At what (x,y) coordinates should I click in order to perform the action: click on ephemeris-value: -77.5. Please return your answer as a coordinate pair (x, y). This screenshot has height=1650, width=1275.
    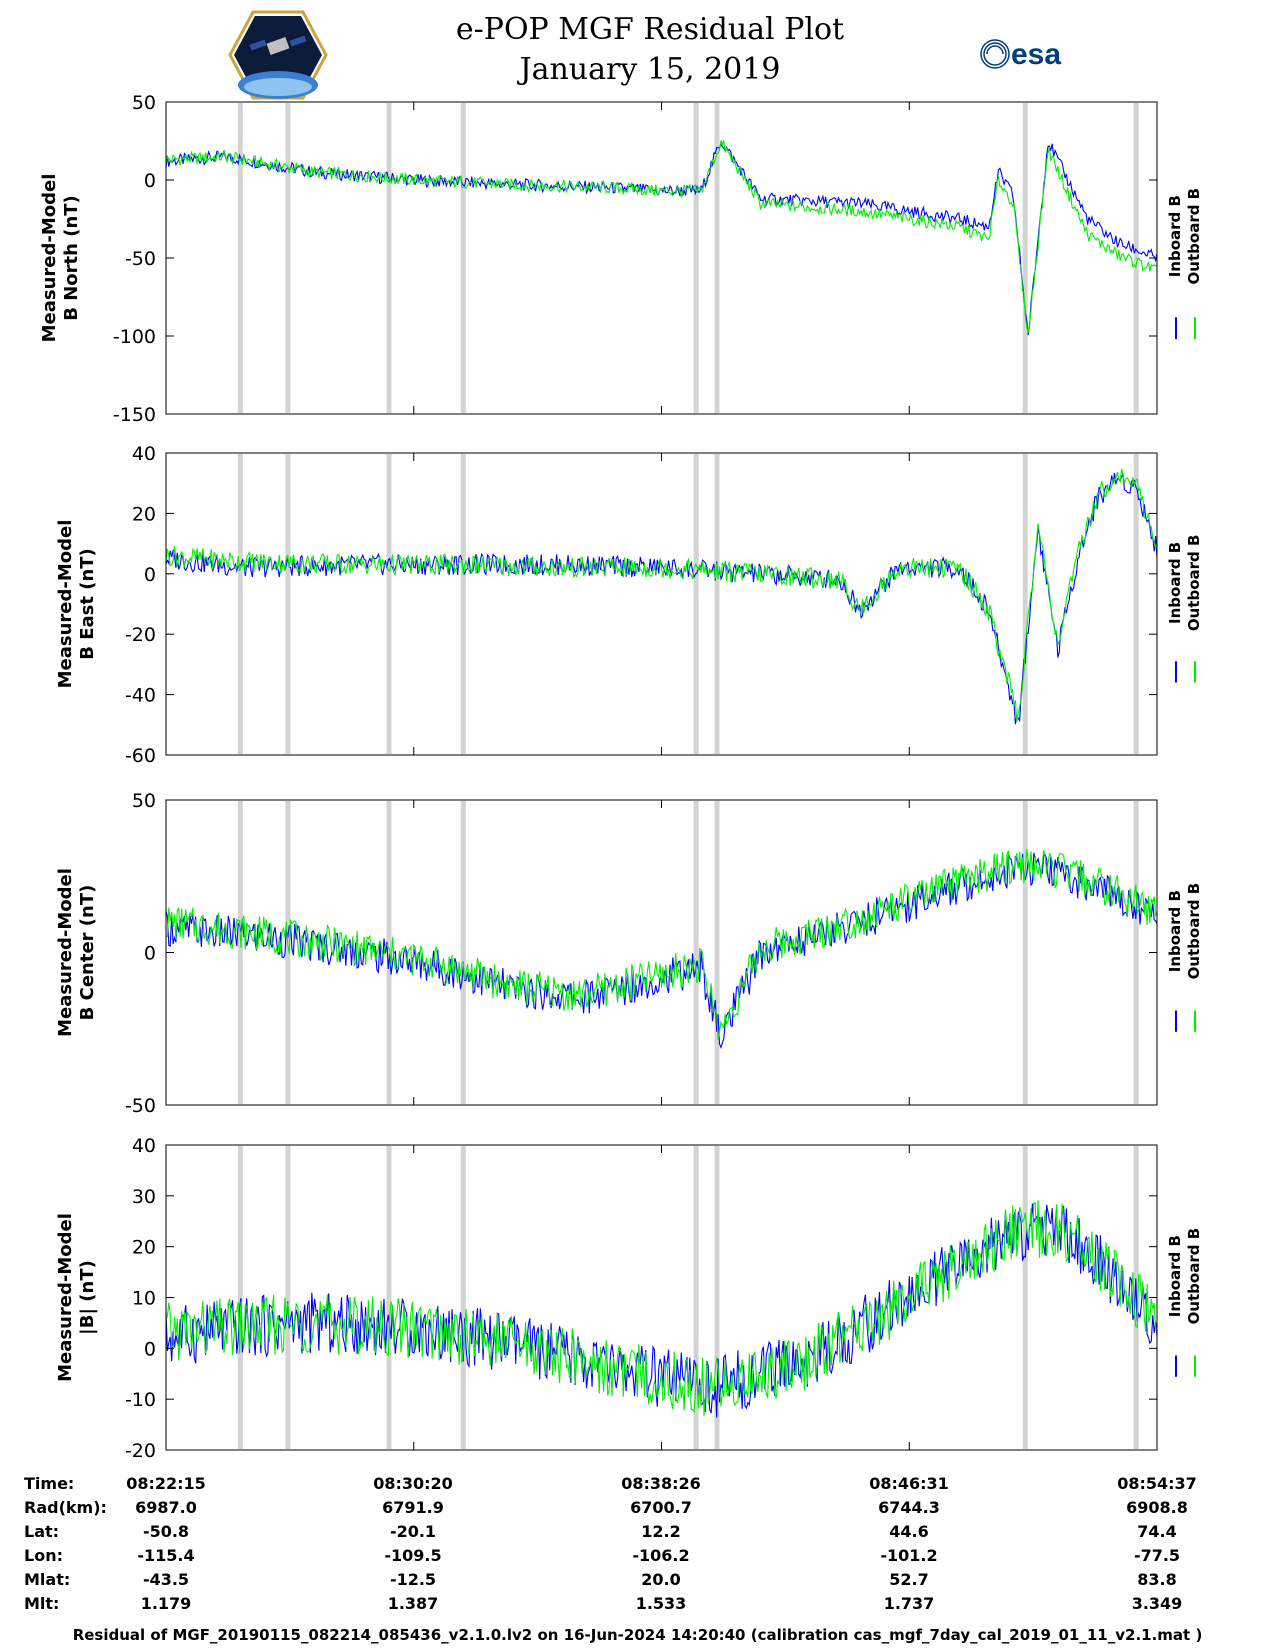
    Looking at the image, I should click on (1157, 1555).